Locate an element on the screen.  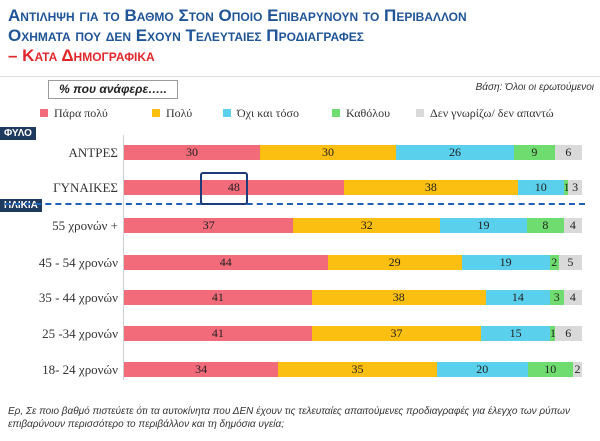
data-label: 35 is located at coordinates (357, 369).